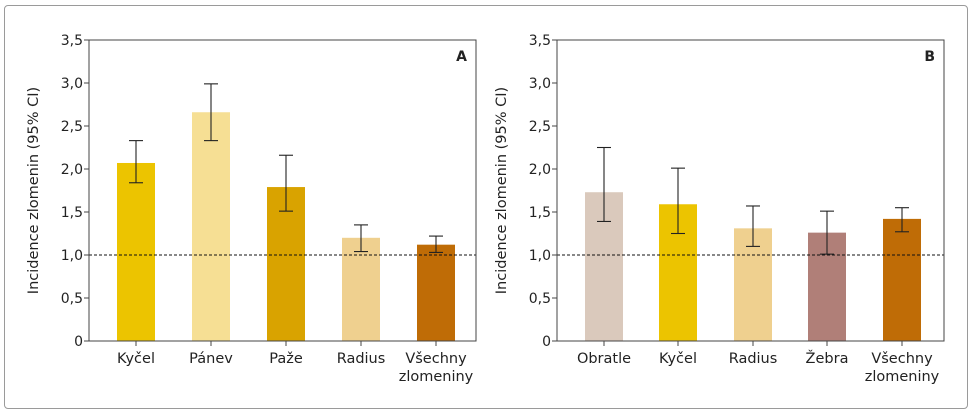 The width and height of the screenshot is (976, 414). What do you see at coordinates (678, 359) in the screenshot?
I see `panel-b-category-label-2: Kyčel` at bounding box center [678, 359].